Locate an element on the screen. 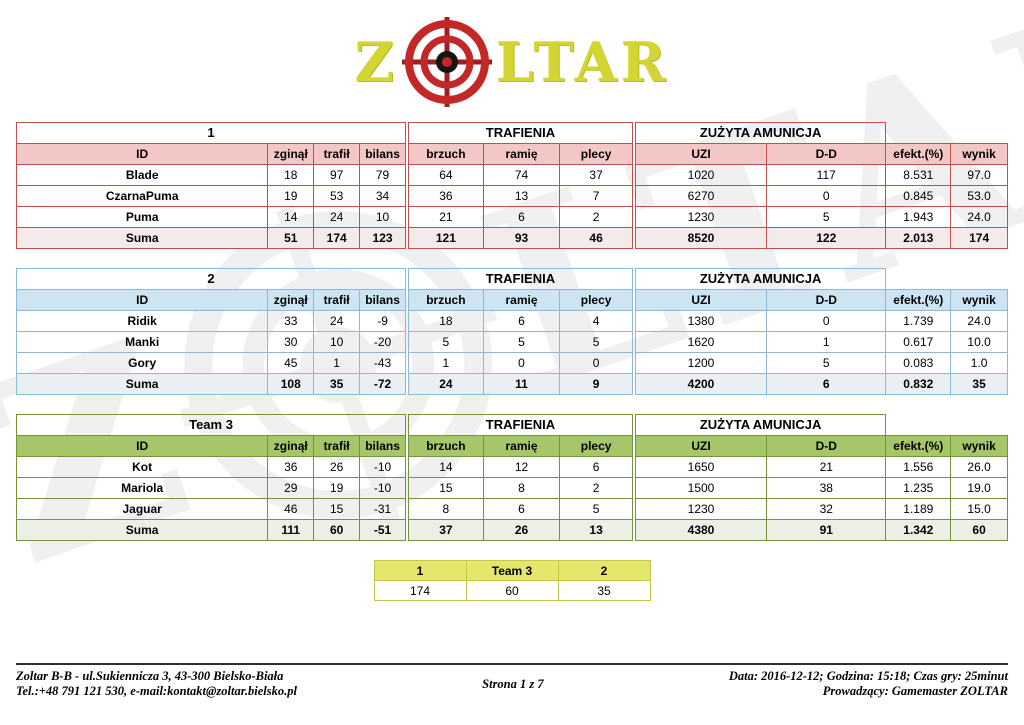 This screenshot has height=725, width=1024. suma-cell: 6 is located at coordinates (826, 384).